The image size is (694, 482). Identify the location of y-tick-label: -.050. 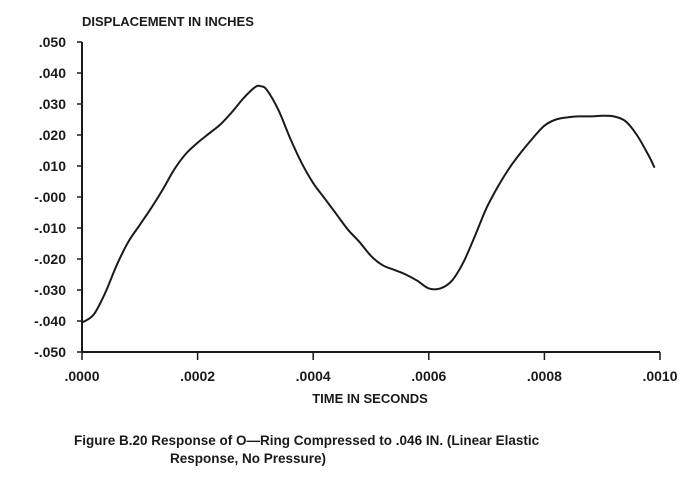
(50, 352).